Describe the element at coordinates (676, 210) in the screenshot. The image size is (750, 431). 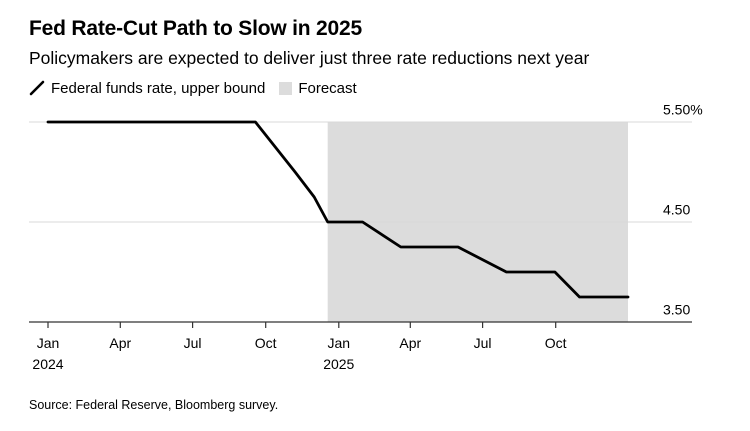
I see `y-tick-label: 4.50` at that location.